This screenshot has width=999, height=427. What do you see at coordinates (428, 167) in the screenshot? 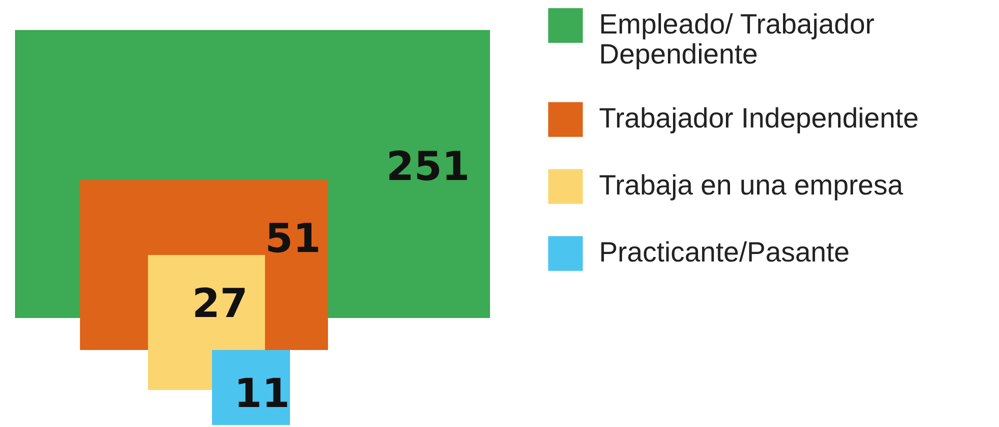
I see `data-label: 251` at bounding box center [428, 167].